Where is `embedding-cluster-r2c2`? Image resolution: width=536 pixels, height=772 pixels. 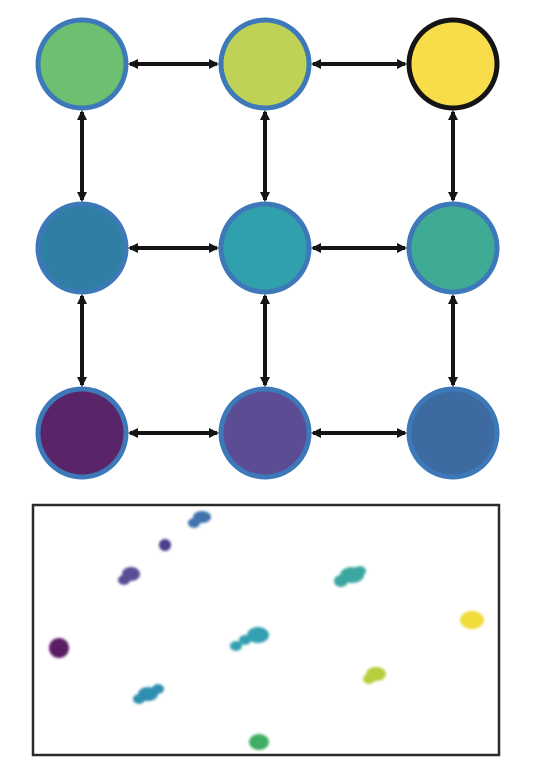
embedding-cluster-r2c2 is located at coordinates (199, 519).